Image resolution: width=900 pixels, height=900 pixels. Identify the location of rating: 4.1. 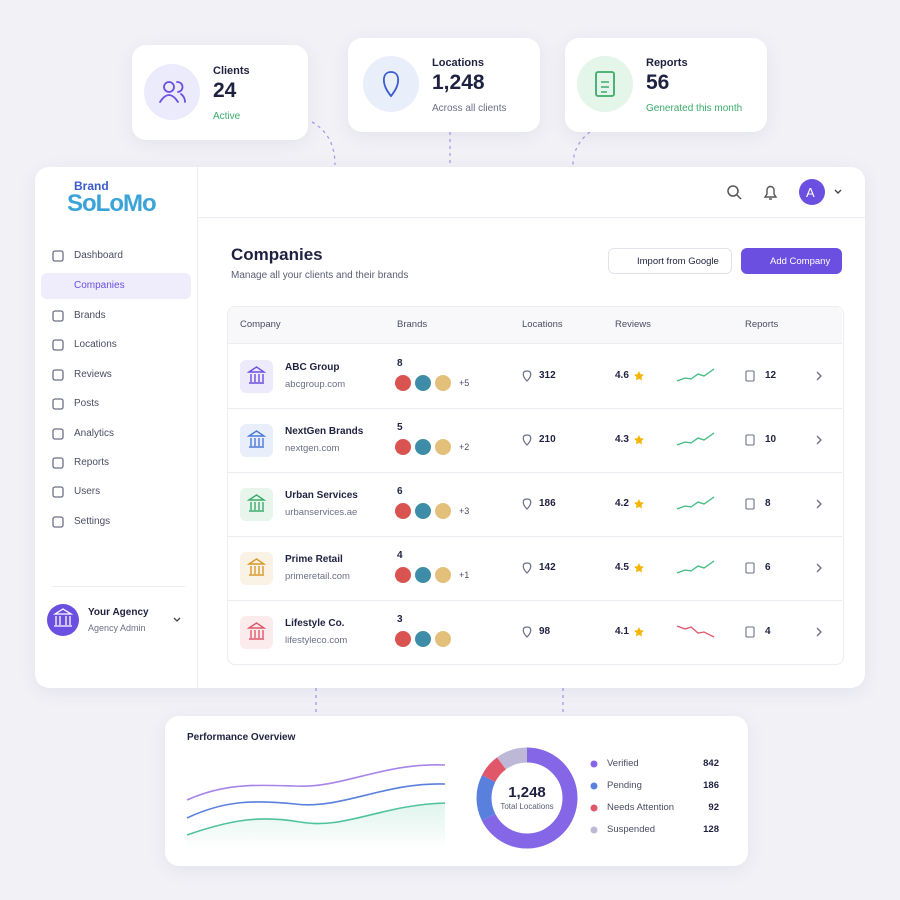
(622, 631).